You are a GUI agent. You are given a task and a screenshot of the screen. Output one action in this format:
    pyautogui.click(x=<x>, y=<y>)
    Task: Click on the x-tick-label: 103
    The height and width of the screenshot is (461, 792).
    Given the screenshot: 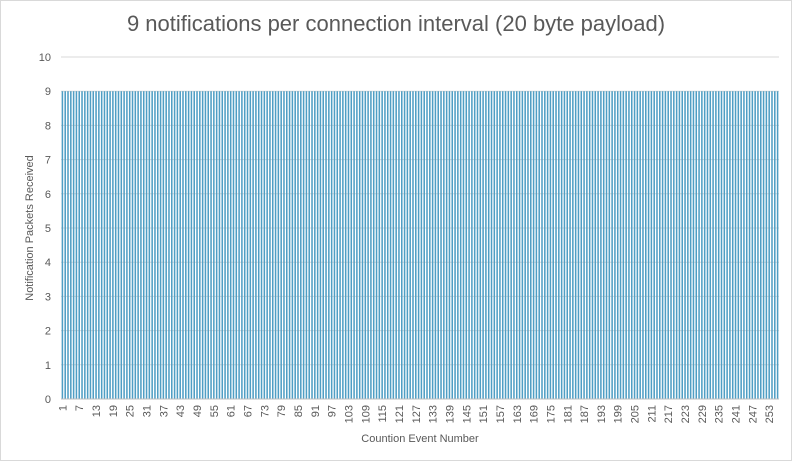 What is the action you would take?
    pyautogui.click(x=349, y=414)
    